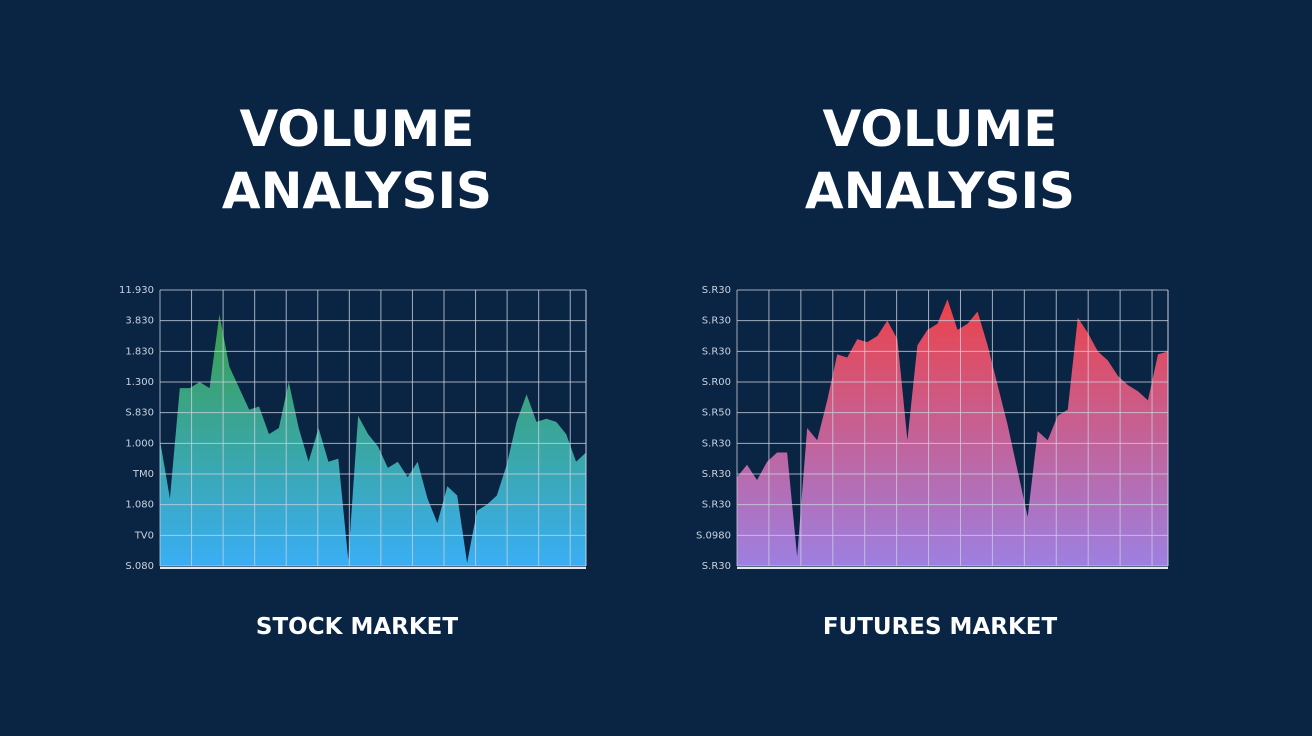  I want to click on y-tick-label: S.830, so click(139, 413).